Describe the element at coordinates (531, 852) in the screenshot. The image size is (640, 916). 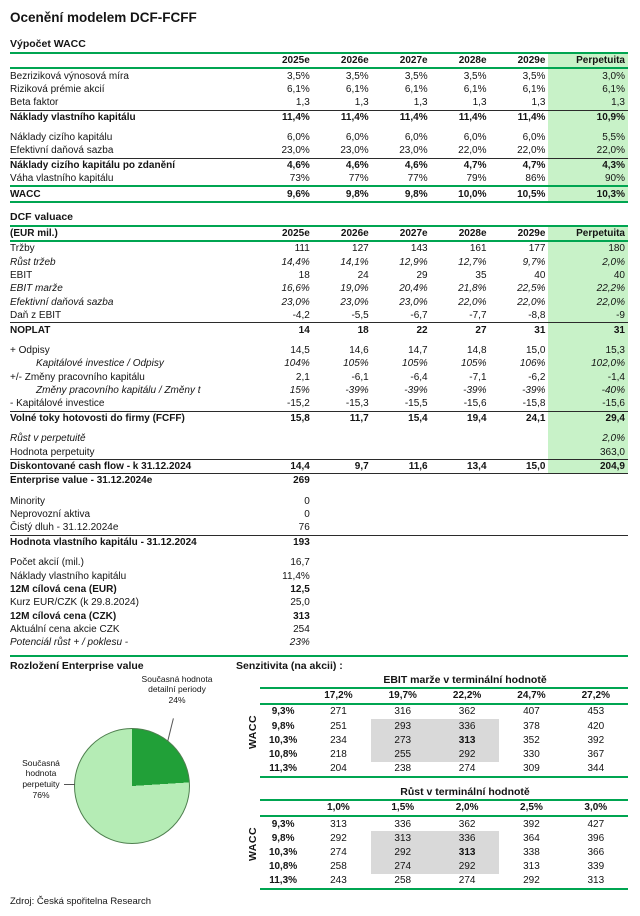
I see `sens-cell: 338` at that location.